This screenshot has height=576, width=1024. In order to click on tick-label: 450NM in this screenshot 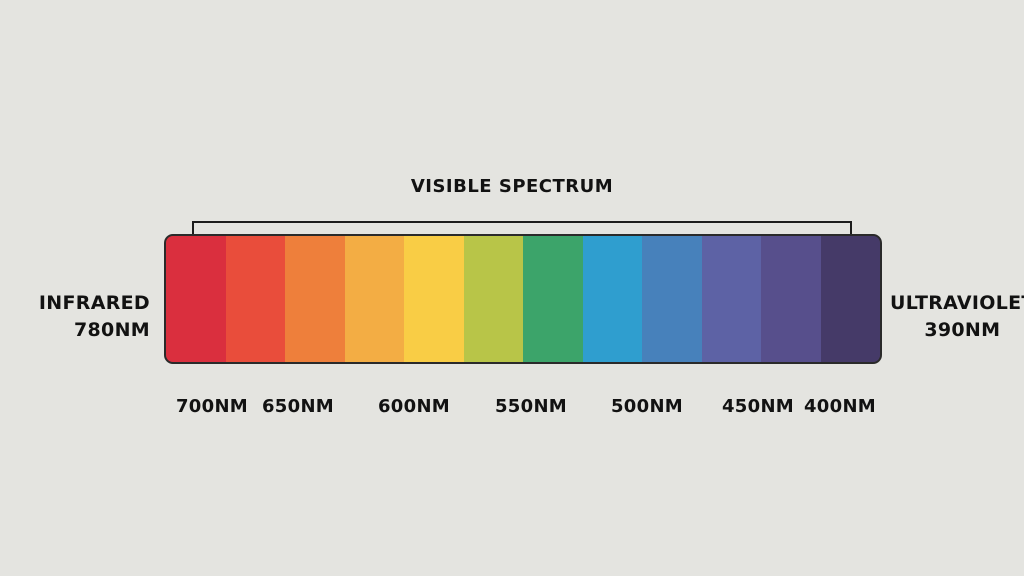, I will do `click(758, 406)`.